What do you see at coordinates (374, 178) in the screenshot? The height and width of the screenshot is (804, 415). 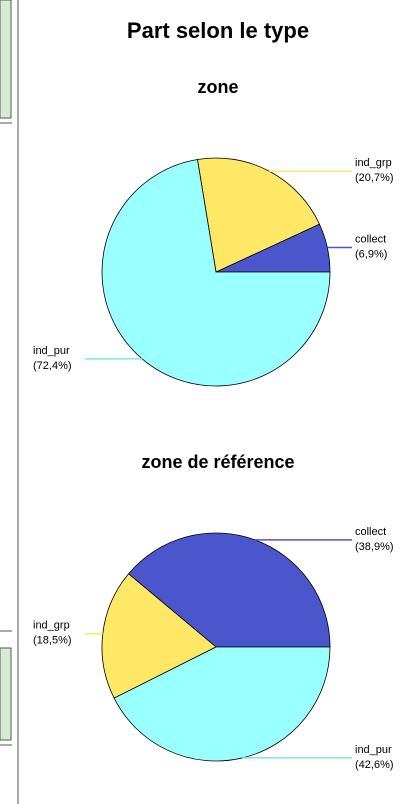 I see `slice-value-label: (20,7%)` at bounding box center [374, 178].